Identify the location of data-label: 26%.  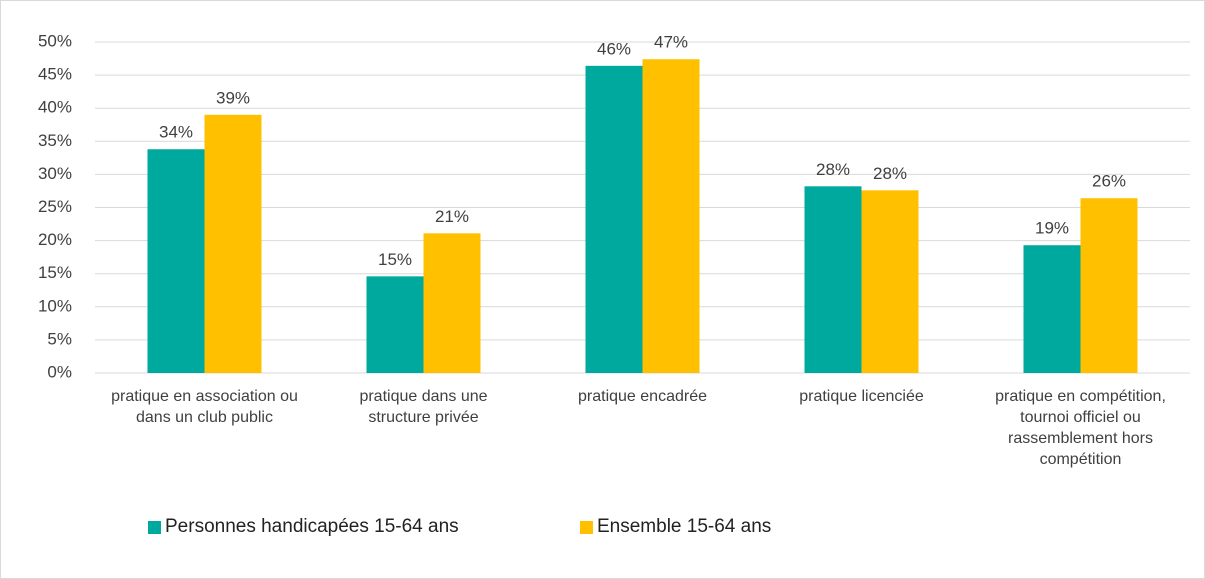
(1109, 181).